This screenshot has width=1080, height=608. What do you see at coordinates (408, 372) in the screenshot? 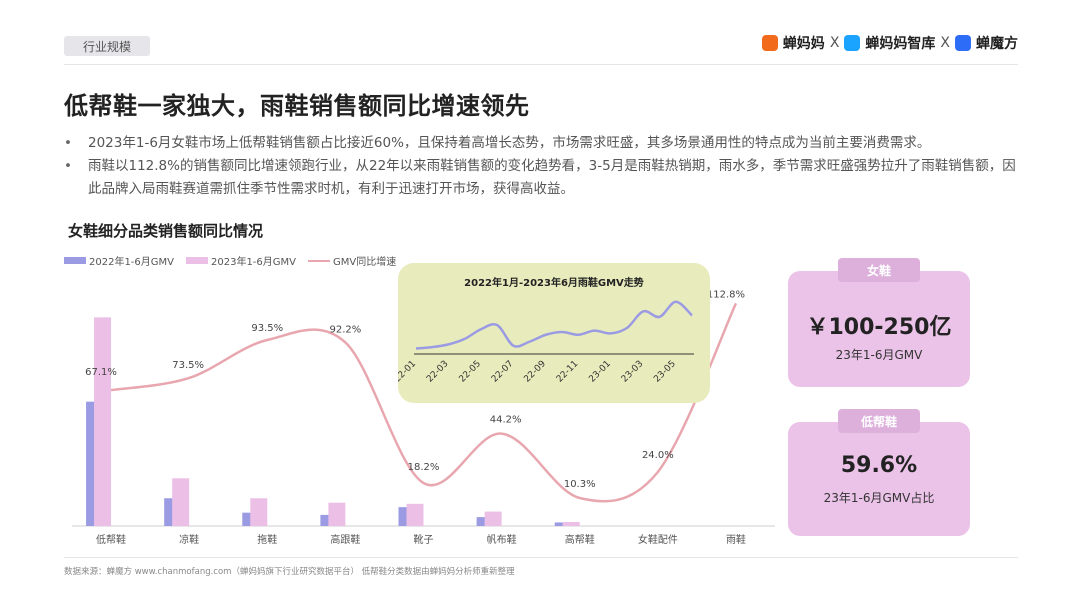
I see `inset-x-tick-label: 22-01` at bounding box center [408, 372].